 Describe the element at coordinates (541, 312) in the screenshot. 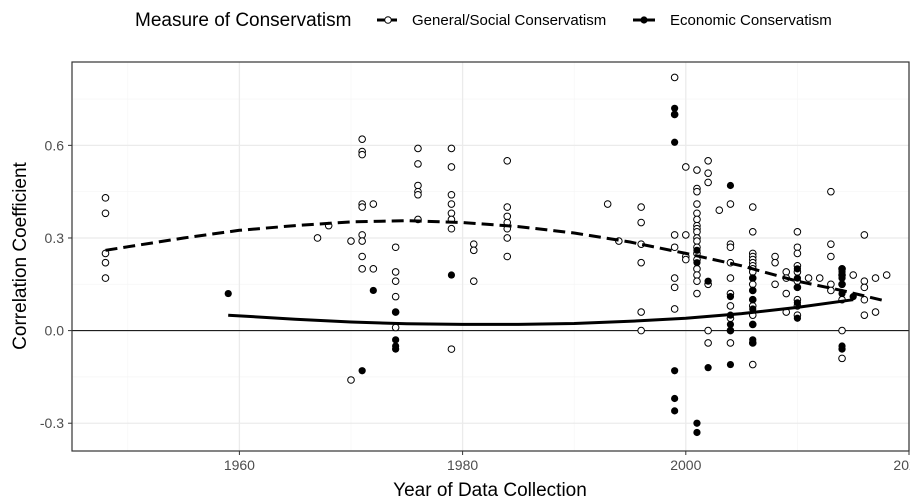

I see `trend-line-economic` at that location.